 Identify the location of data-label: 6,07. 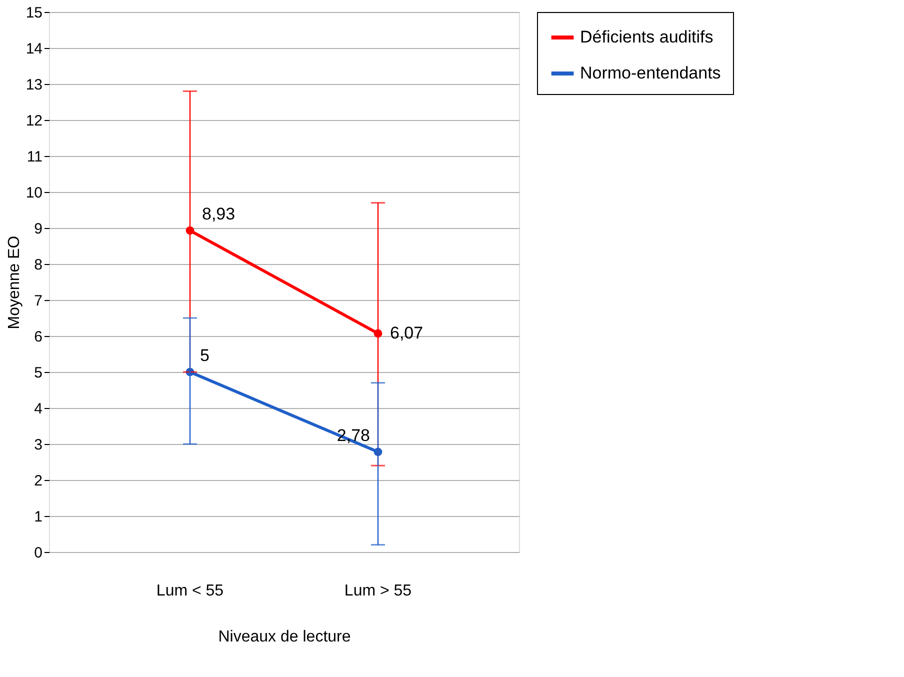
(407, 332).